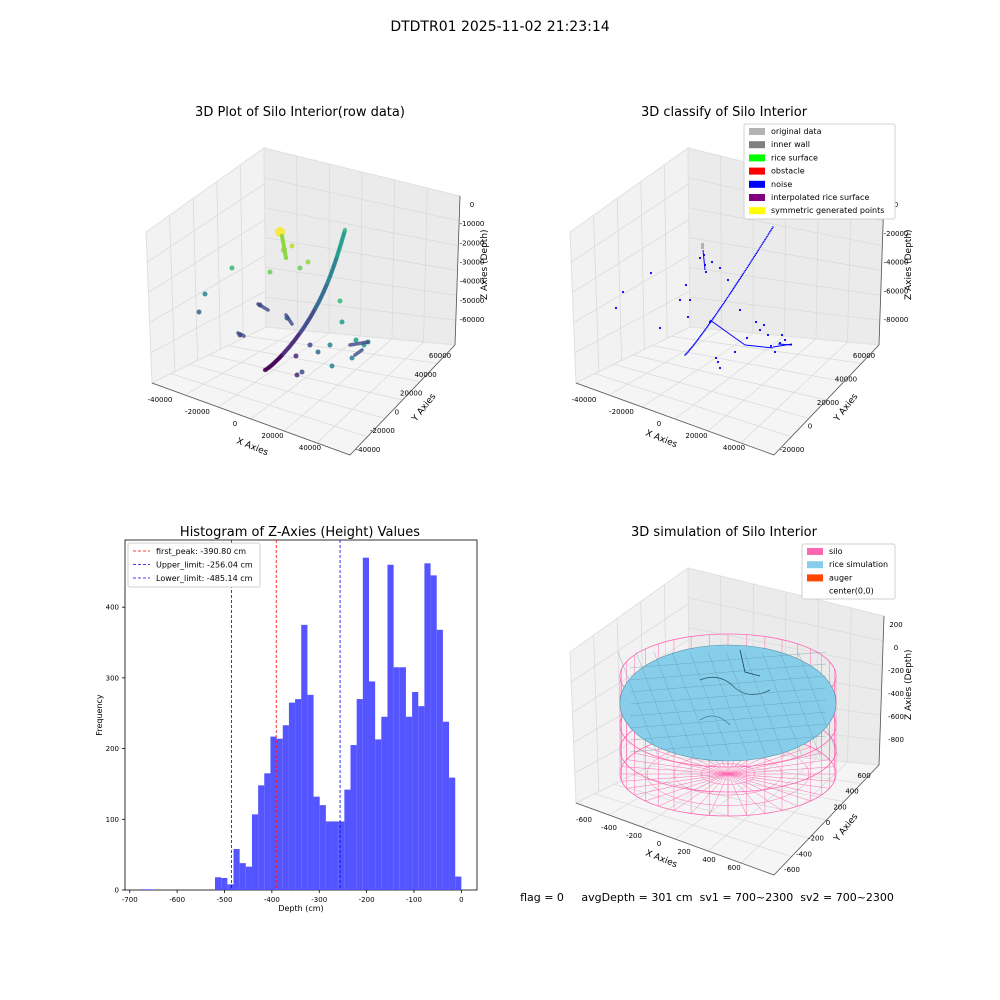  What do you see at coordinates (584, 400) in the screenshot?
I see `classify-x-tick-label: -40000` at bounding box center [584, 400].